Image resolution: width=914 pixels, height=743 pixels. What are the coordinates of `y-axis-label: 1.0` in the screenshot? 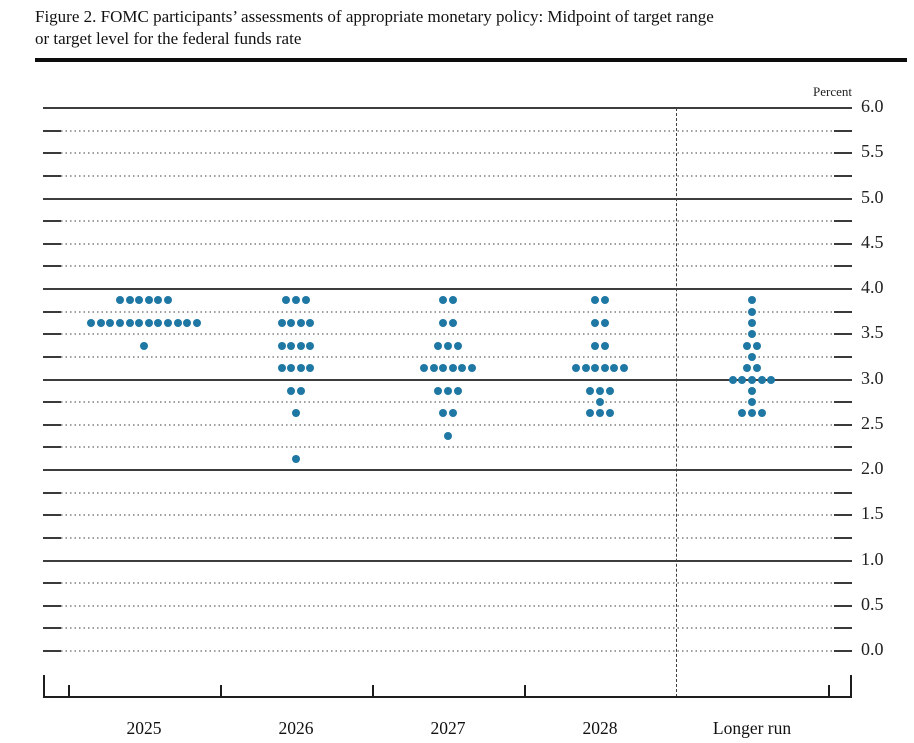 It's located at (872, 558).